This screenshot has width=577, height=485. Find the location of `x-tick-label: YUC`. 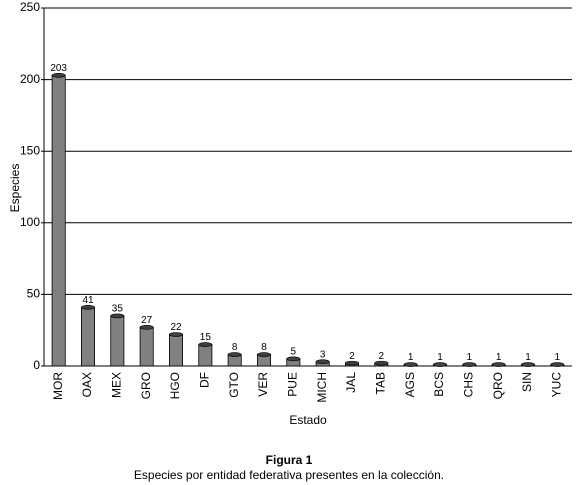

x-tick-label: YUC is located at coordinates (557, 385).